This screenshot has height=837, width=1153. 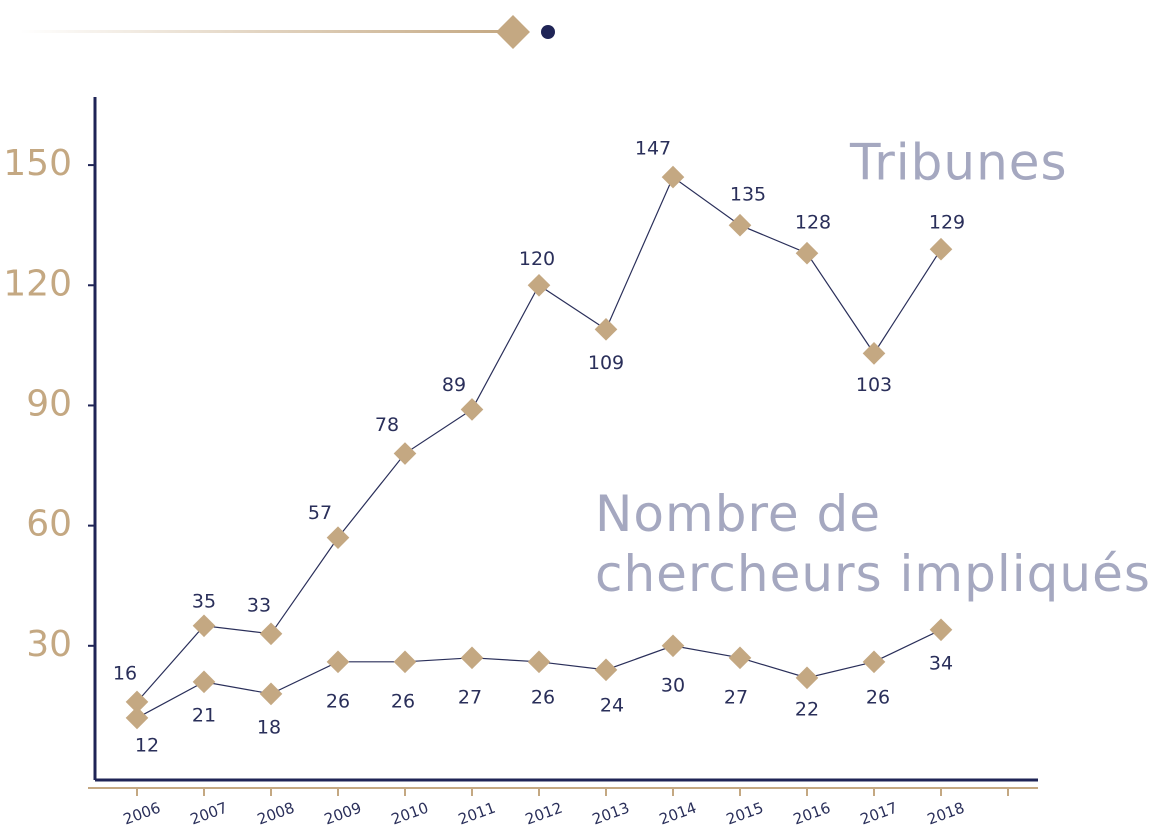 What do you see at coordinates (874, 385) in the screenshot?
I see `data-label: 103` at bounding box center [874, 385].